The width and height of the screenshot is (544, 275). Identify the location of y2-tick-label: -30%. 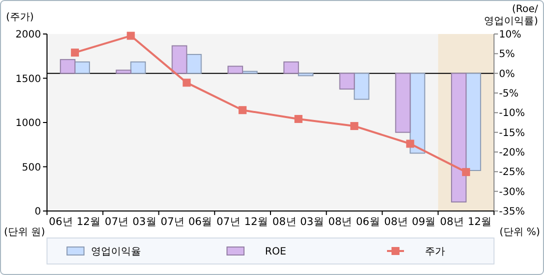
(512, 192).